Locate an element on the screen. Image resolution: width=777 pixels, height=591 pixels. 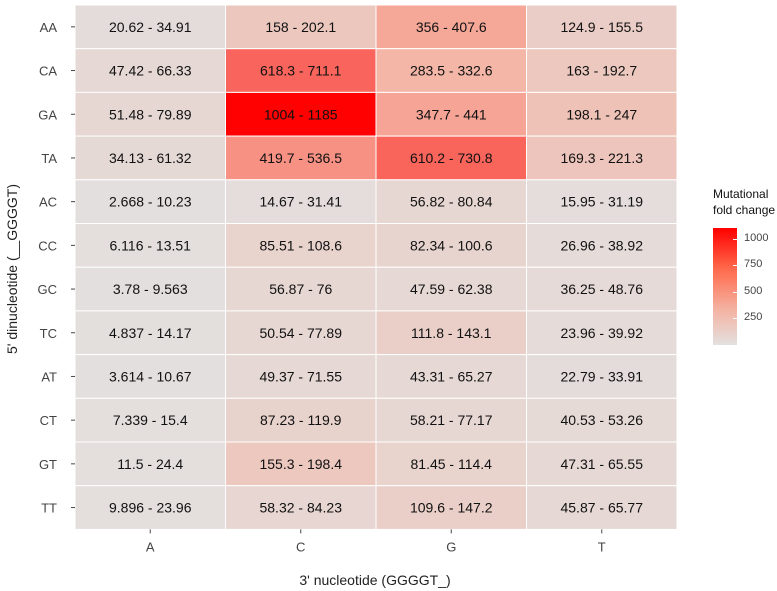
legend-colorbar is located at coordinates (725, 286).